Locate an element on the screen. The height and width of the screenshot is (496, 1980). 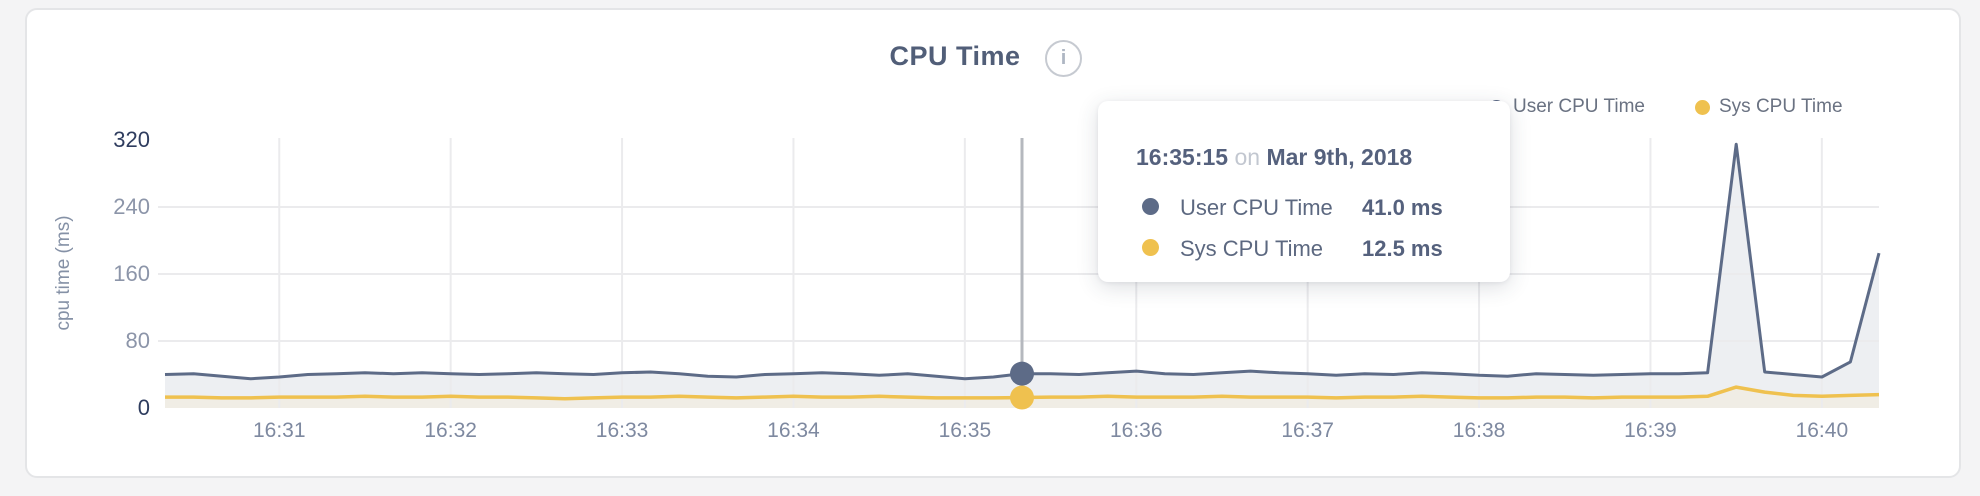
x-axis-tick-label: 16:37 is located at coordinates (1307, 430).